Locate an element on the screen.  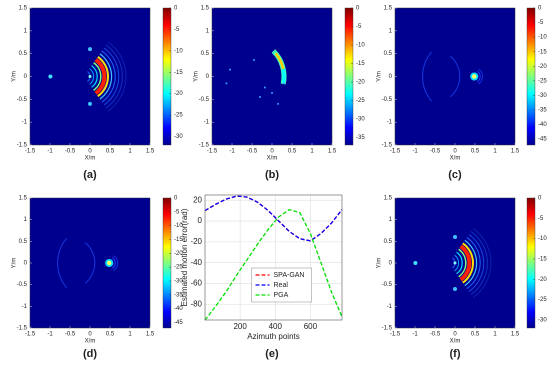
x-axis-label: Azimuth points is located at coordinates (273, 336).